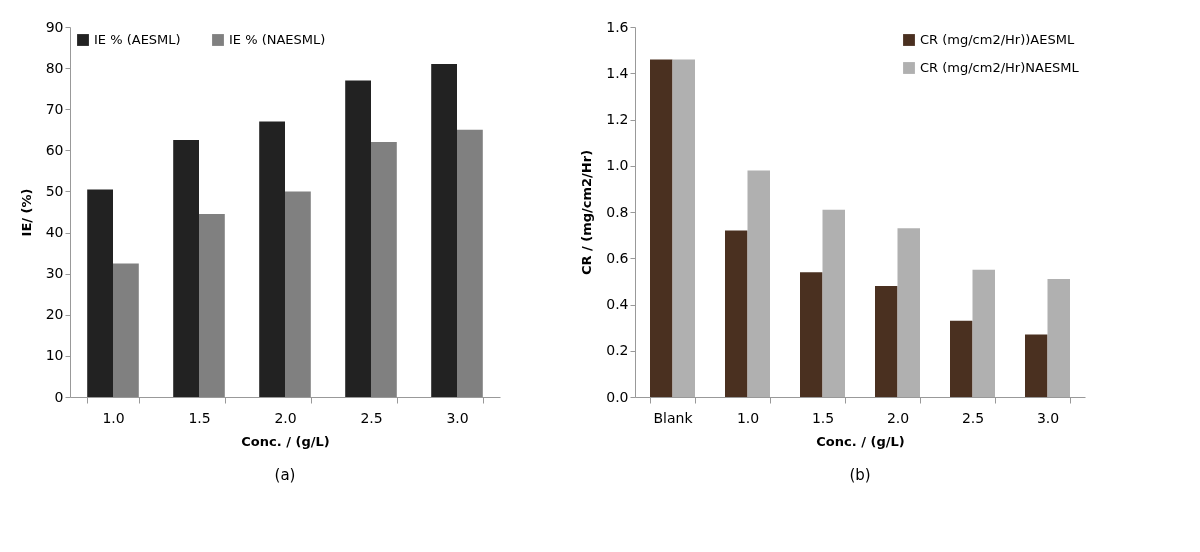 Image resolution: width=1200 pixels, height=552 pixels. What do you see at coordinates (997, 39) in the screenshot?
I see `legend-label: CR (mg/cm2/Hr))AESML` at bounding box center [997, 39].